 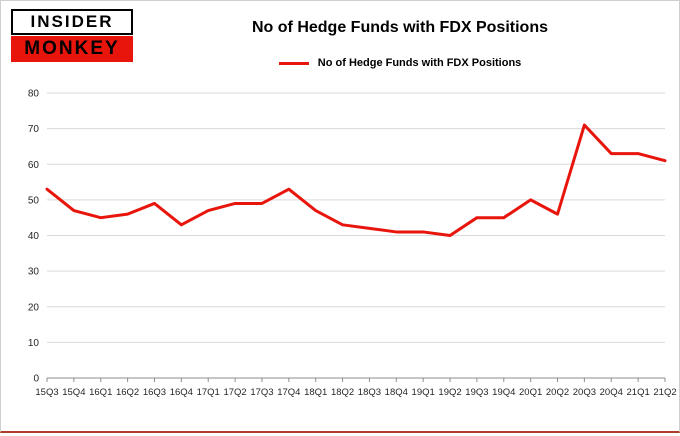 What do you see at coordinates (100, 392) in the screenshot?
I see `x-tick-label: 16Q1` at bounding box center [100, 392].